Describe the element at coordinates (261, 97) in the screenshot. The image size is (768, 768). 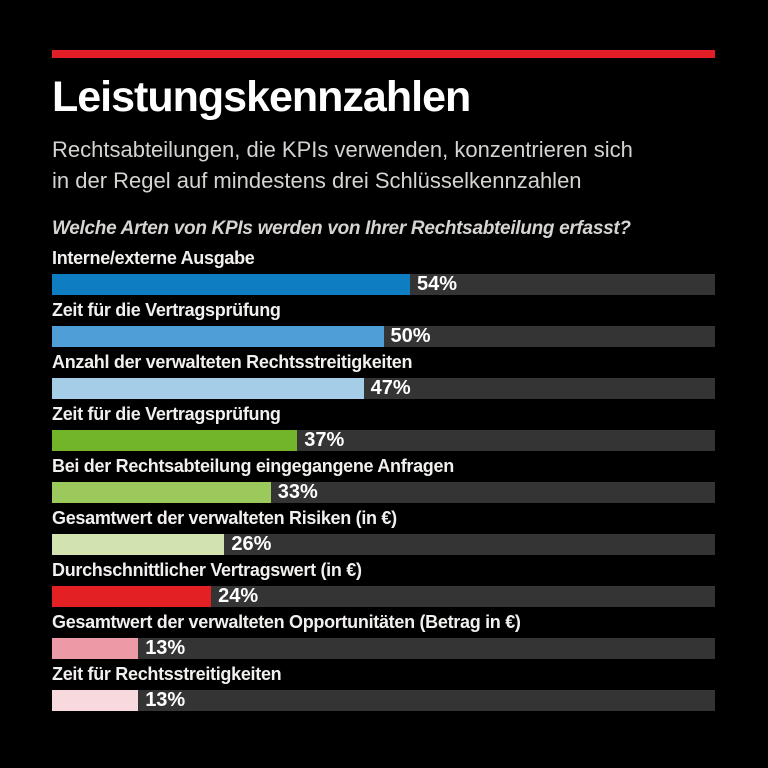
I see `page-title: Leistungskennzahlen` at that location.